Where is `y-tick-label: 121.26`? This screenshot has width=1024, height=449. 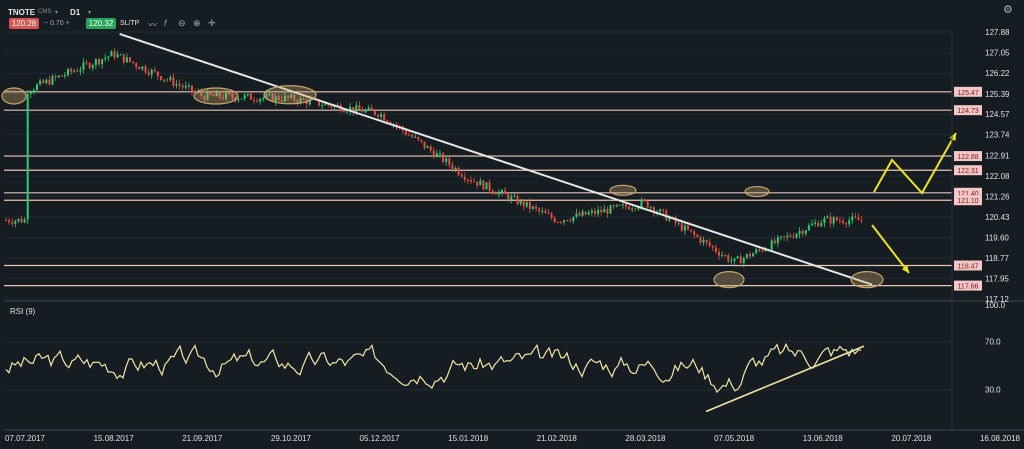
y-tick-label: 121.26 is located at coordinates (997, 196).